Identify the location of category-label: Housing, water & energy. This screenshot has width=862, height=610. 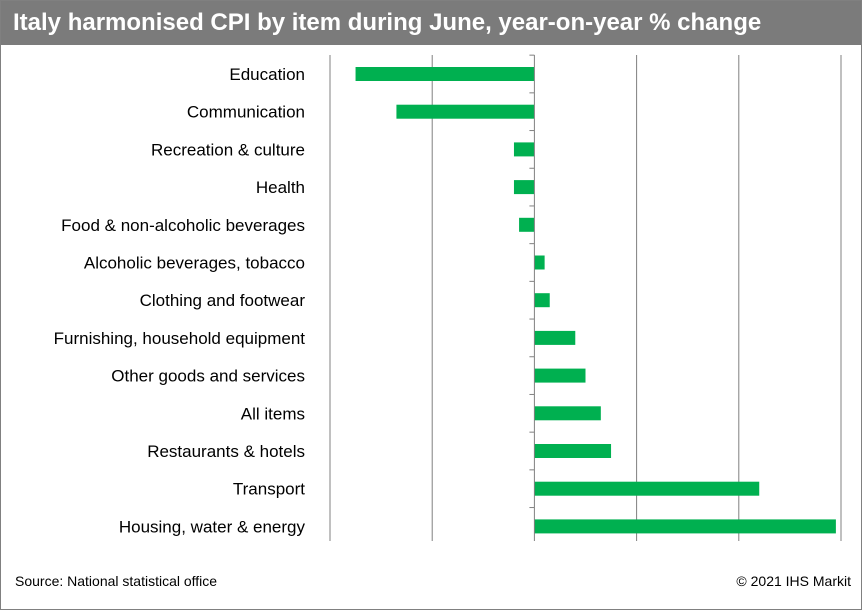
(212, 526).